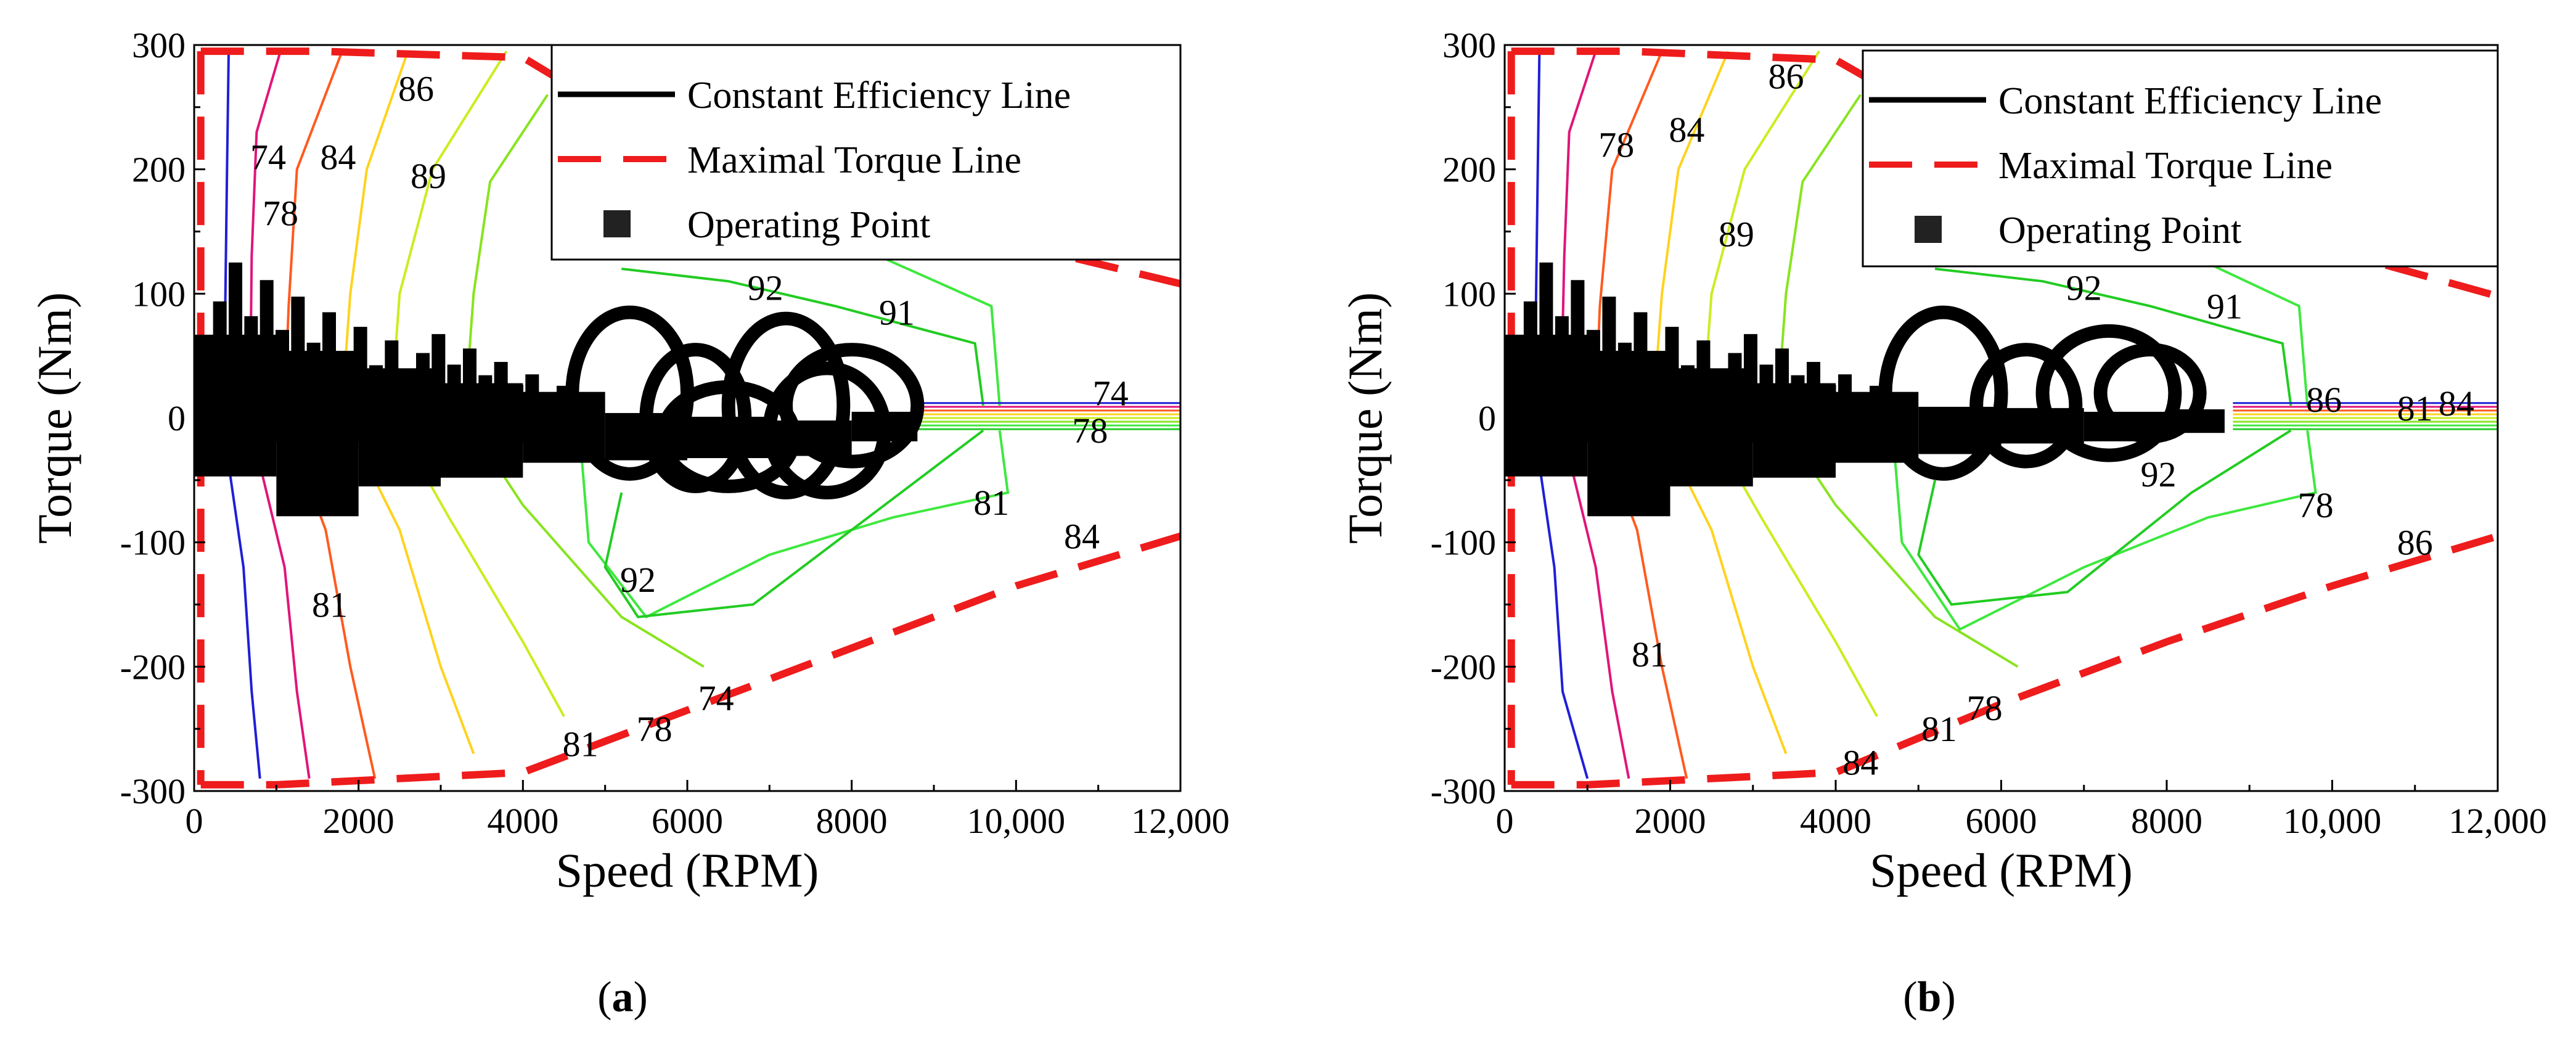 Image resolution: width=2576 pixels, height=1037 pixels. I want to click on panel-b-x-tick-label: 4000, so click(1835, 821).